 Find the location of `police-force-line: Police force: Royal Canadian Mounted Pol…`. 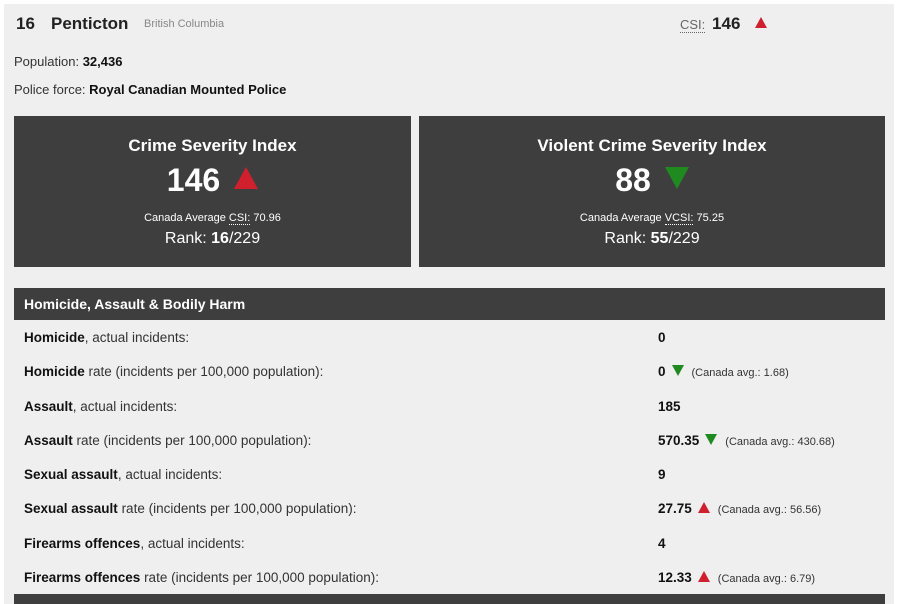

police-force-line: Police force: Royal Canadian Mounted Pol… is located at coordinates (150, 89).